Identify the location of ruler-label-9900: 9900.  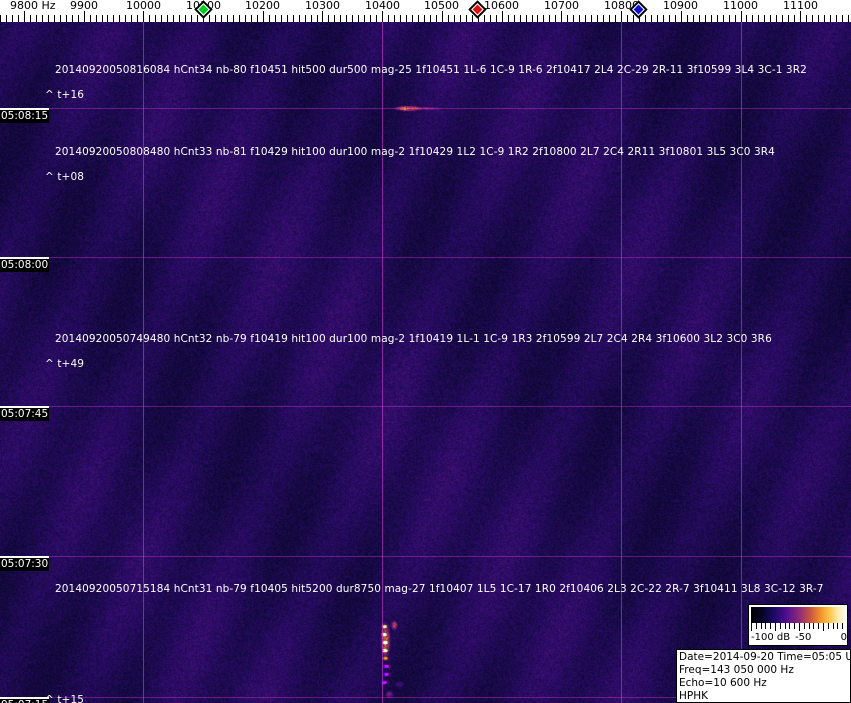
(84, 6).